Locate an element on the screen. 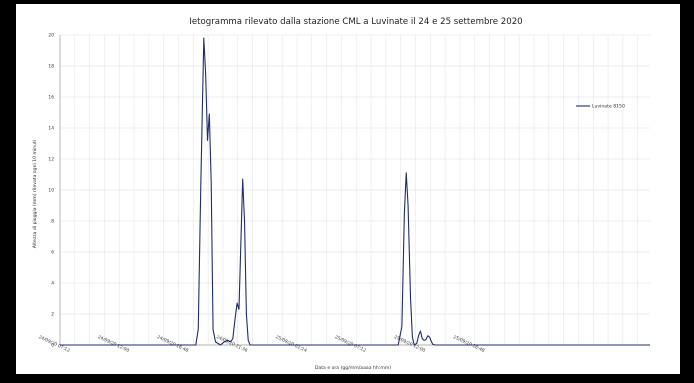  x-tick-label: 25/09/20 16:48 is located at coordinates (468, 344).